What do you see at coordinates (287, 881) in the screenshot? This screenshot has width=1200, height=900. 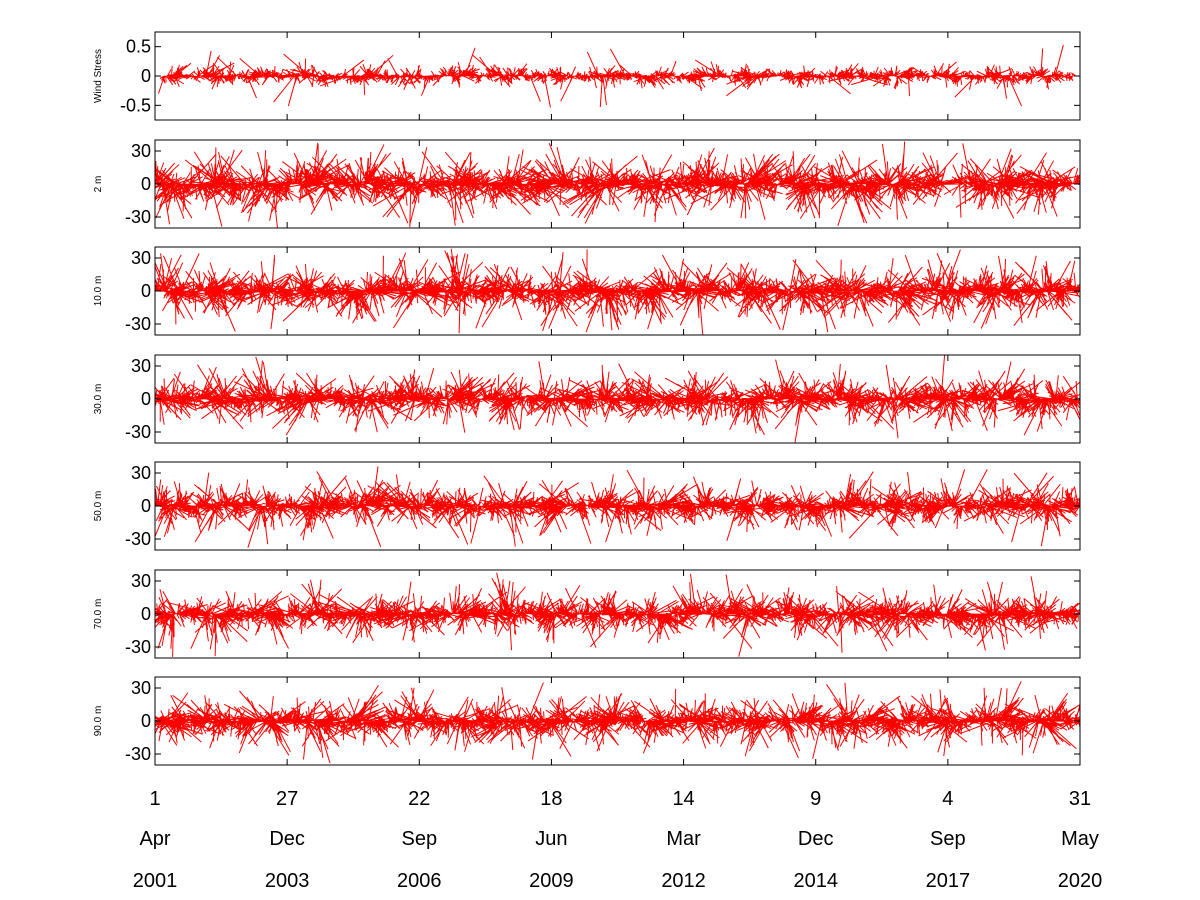 I see `xtick-year: 2003` at bounding box center [287, 881].